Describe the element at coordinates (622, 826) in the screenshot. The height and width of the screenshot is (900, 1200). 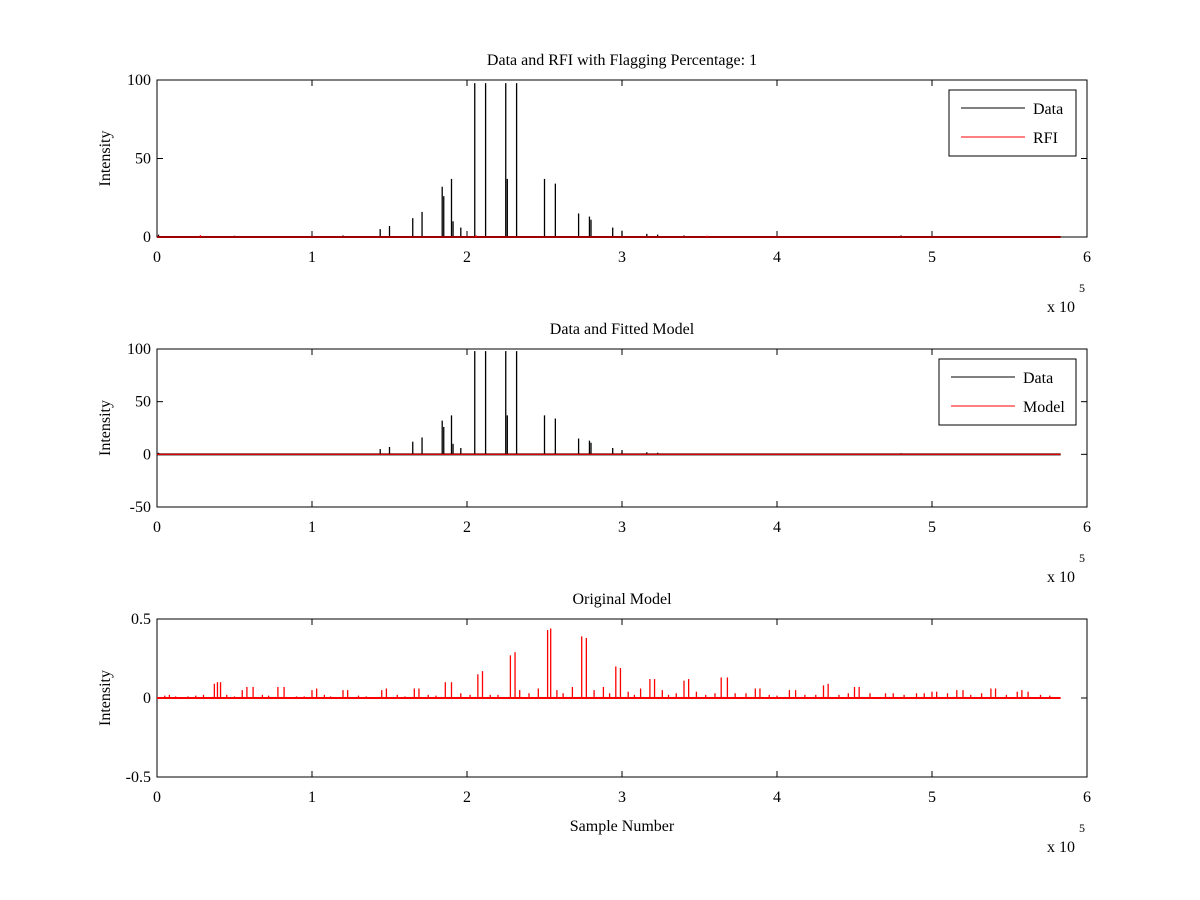
I see `x-axis-label: Sample Number` at that location.